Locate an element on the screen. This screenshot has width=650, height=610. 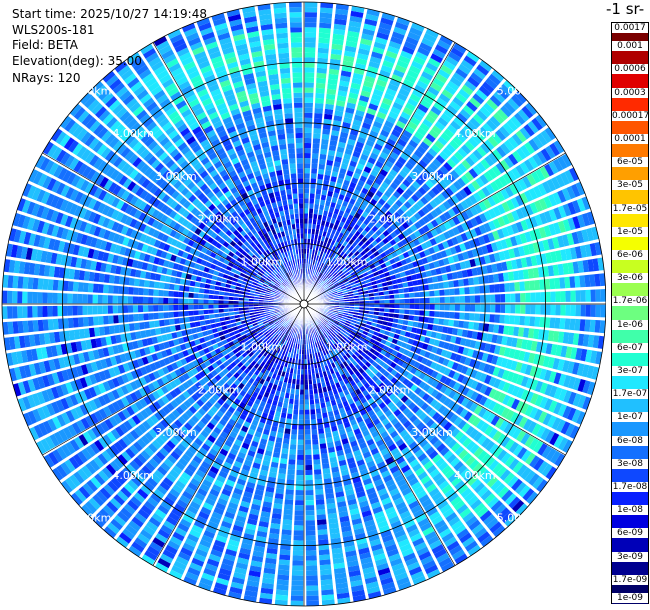
ray is located at coordinates (452, 342).